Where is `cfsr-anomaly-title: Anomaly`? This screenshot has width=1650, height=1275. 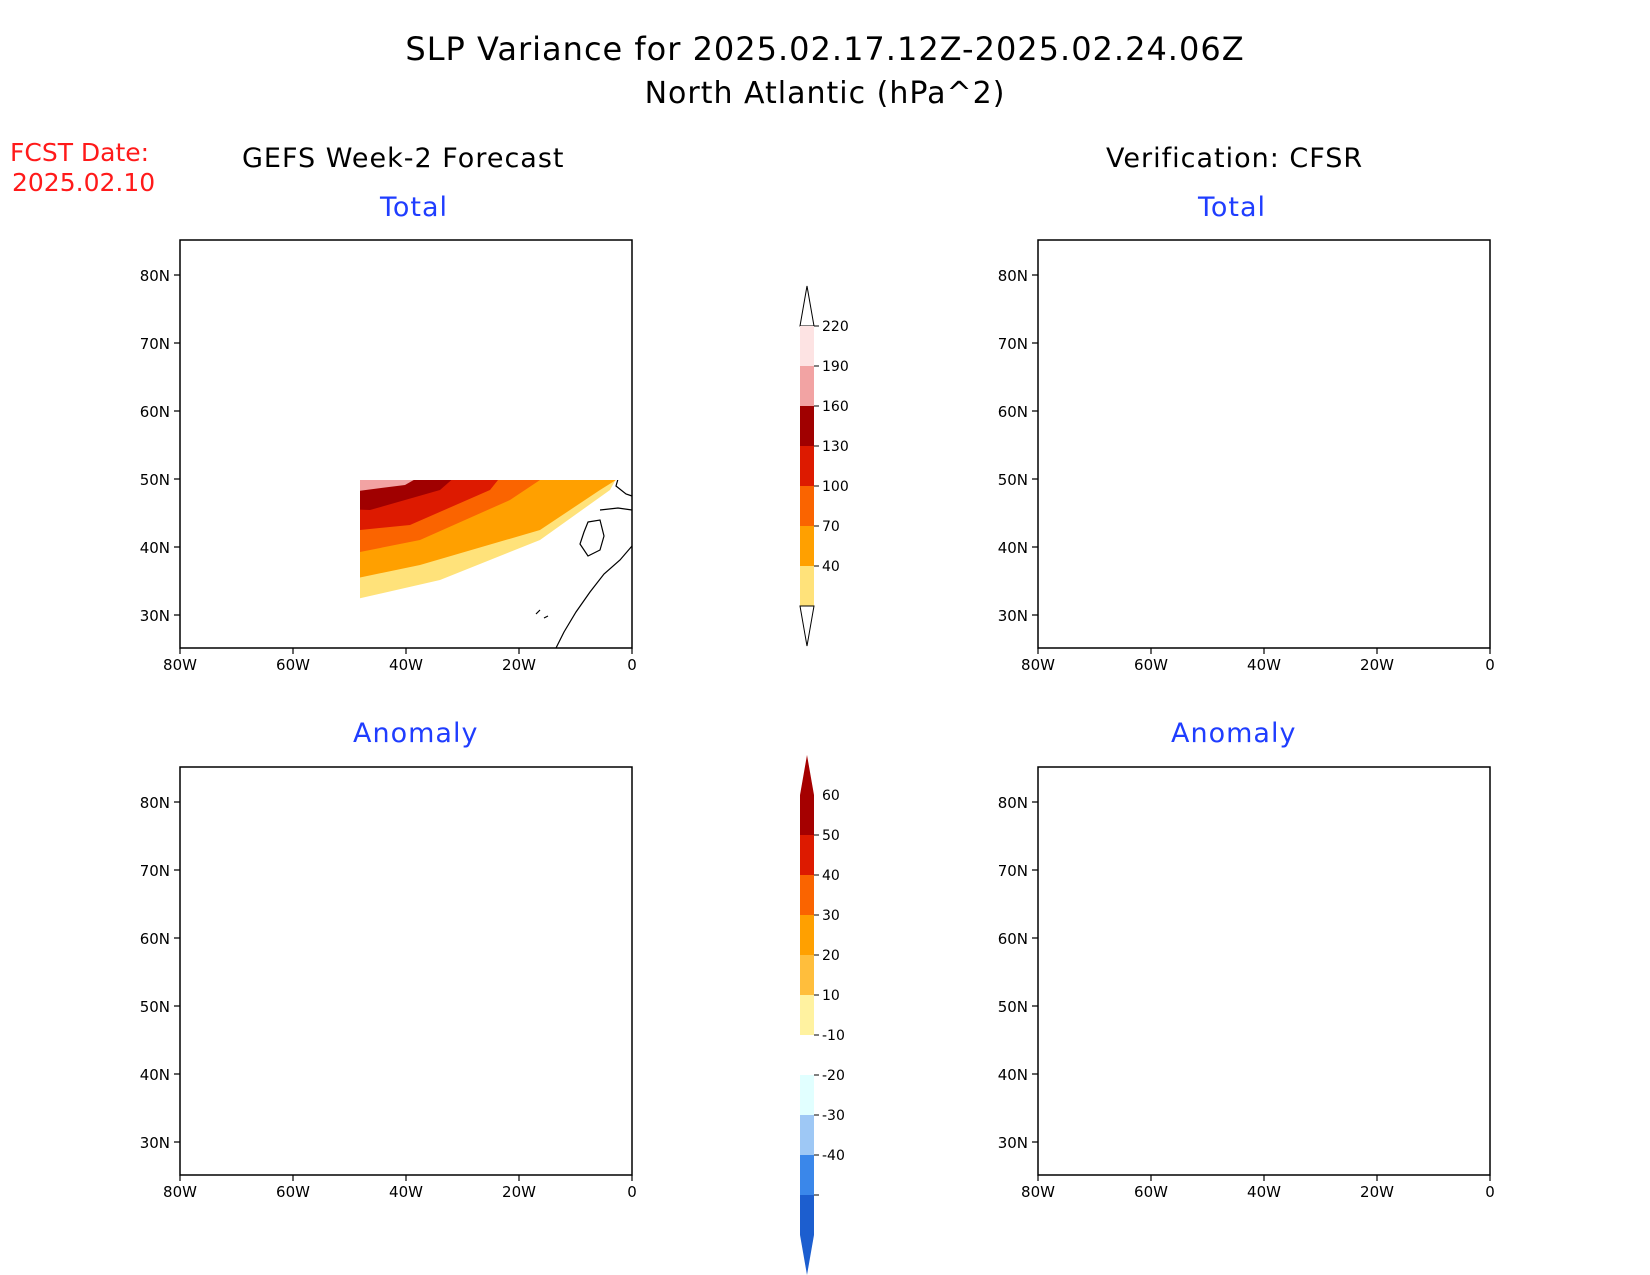
cfsr-anomaly-title: Anomaly is located at coordinates (1234, 733).